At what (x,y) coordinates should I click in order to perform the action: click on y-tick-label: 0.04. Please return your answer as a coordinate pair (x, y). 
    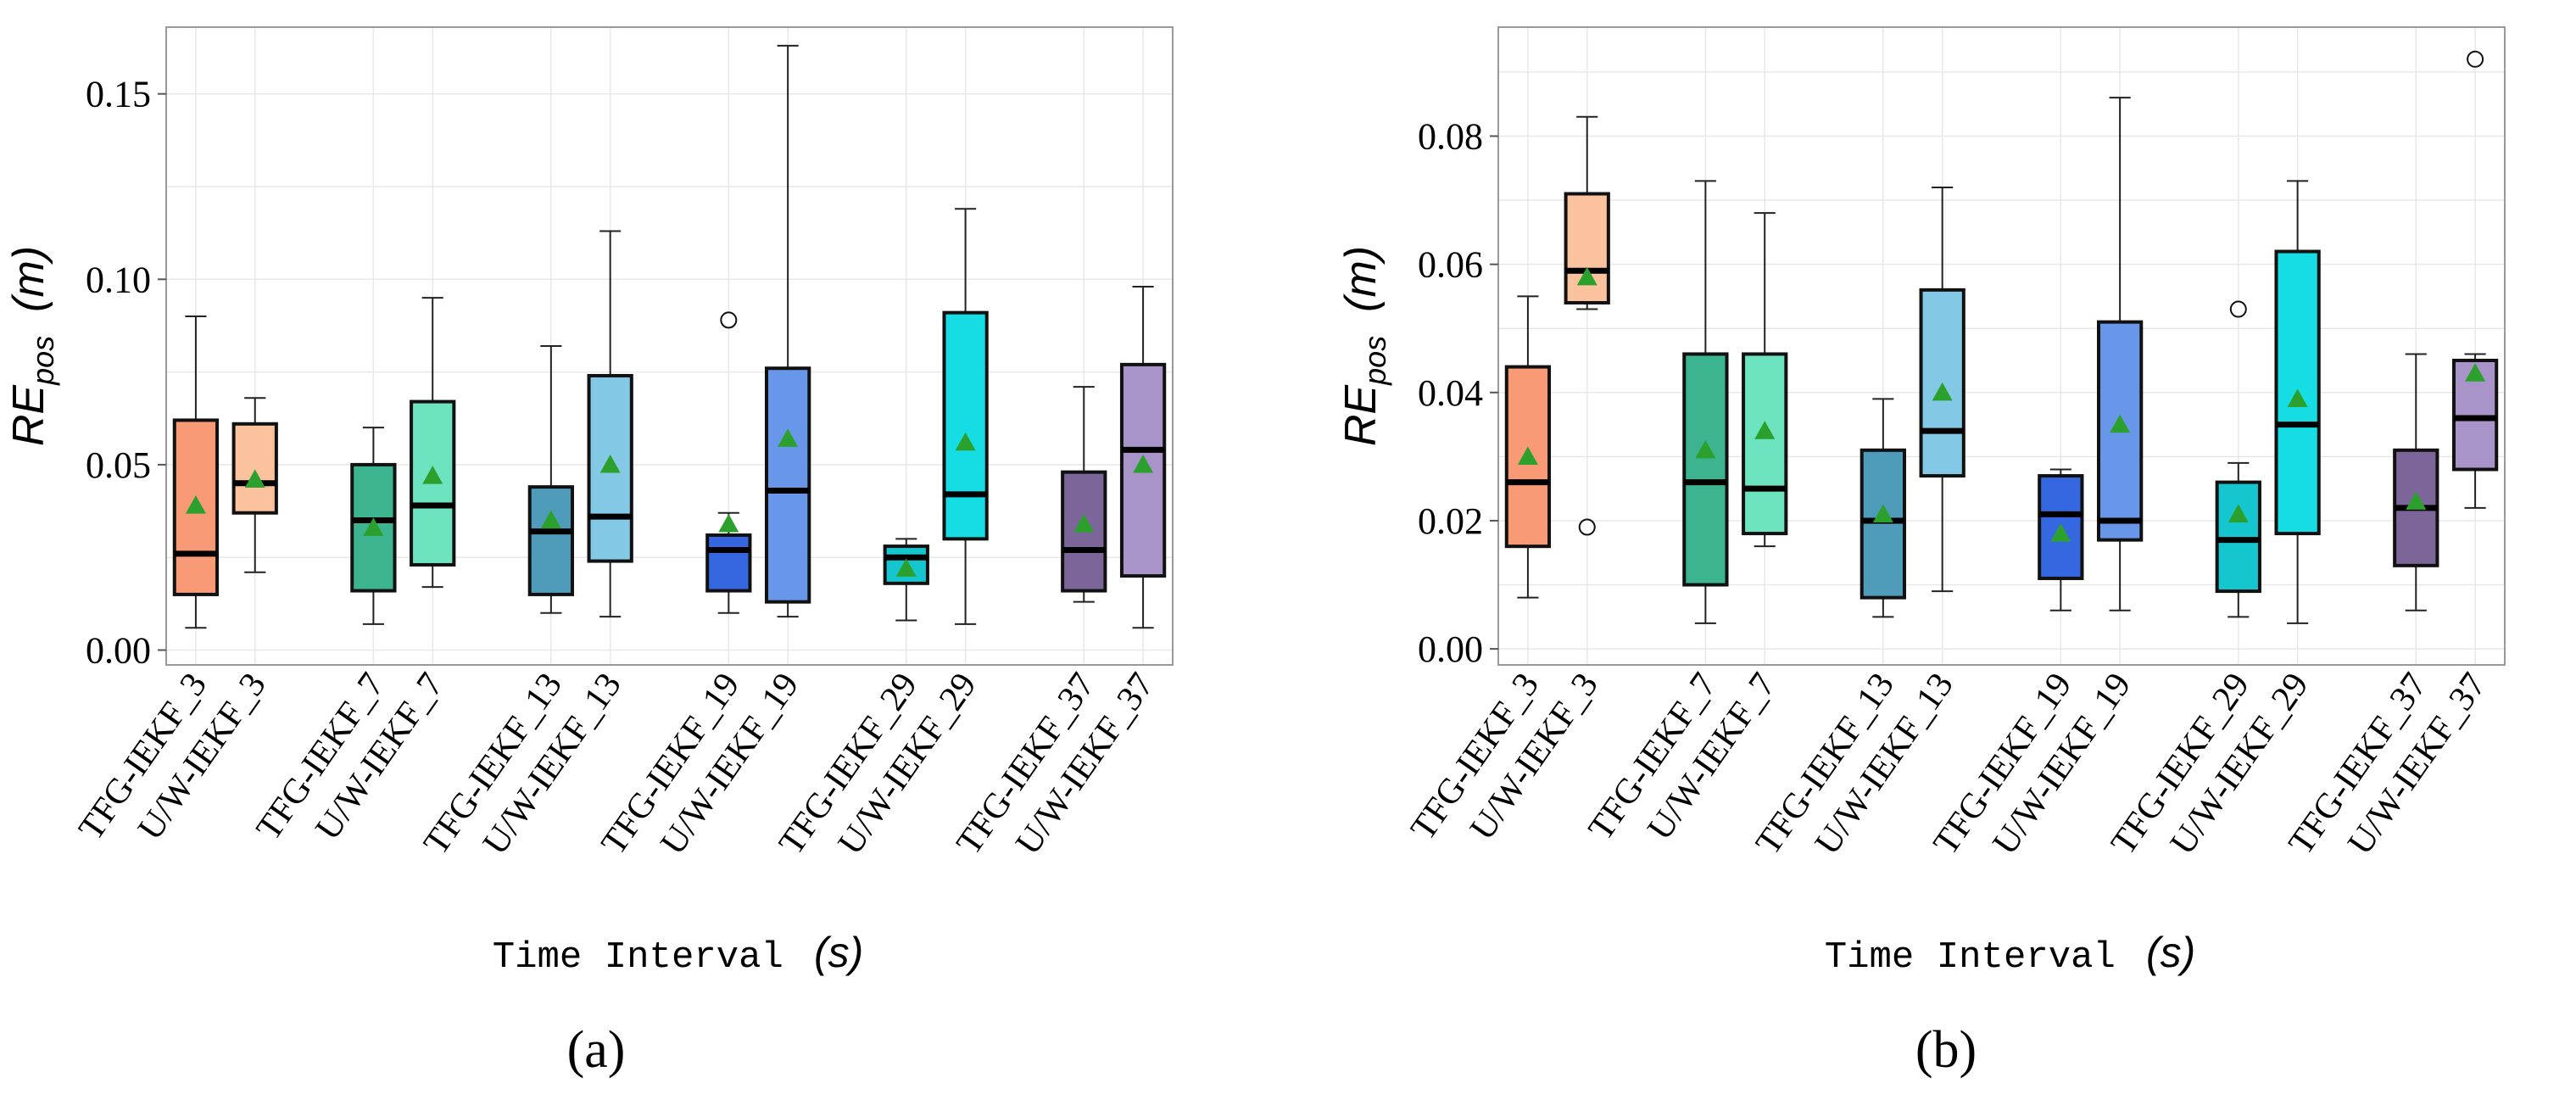
    Looking at the image, I should click on (1450, 393).